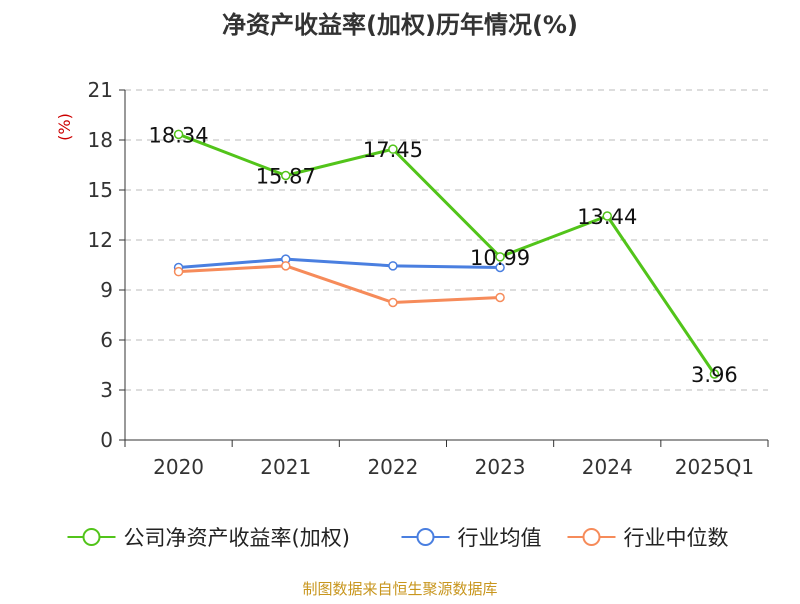 This screenshot has width=800, height=604. What do you see at coordinates (285, 467) in the screenshot?
I see `x-tick-label: 2021` at bounding box center [285, 467].